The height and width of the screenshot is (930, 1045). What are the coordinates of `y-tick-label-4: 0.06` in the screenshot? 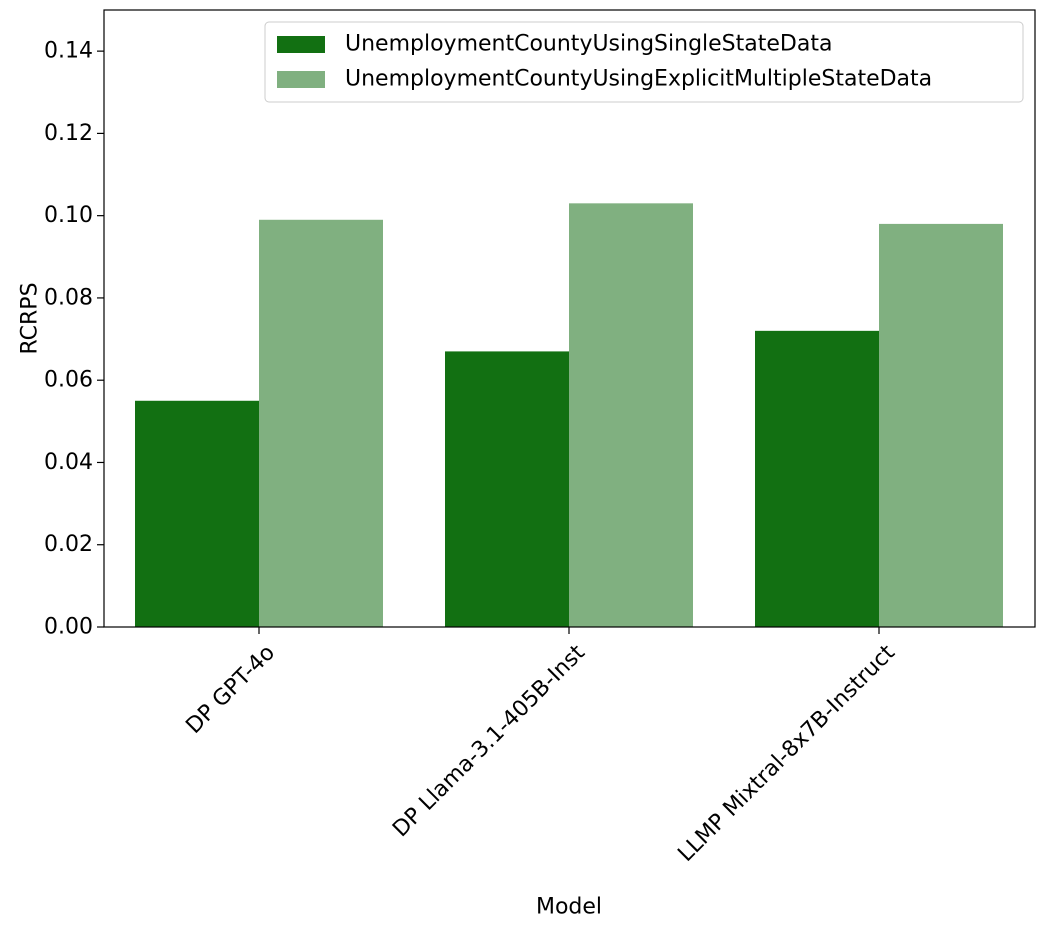 It's located at (68, 380).